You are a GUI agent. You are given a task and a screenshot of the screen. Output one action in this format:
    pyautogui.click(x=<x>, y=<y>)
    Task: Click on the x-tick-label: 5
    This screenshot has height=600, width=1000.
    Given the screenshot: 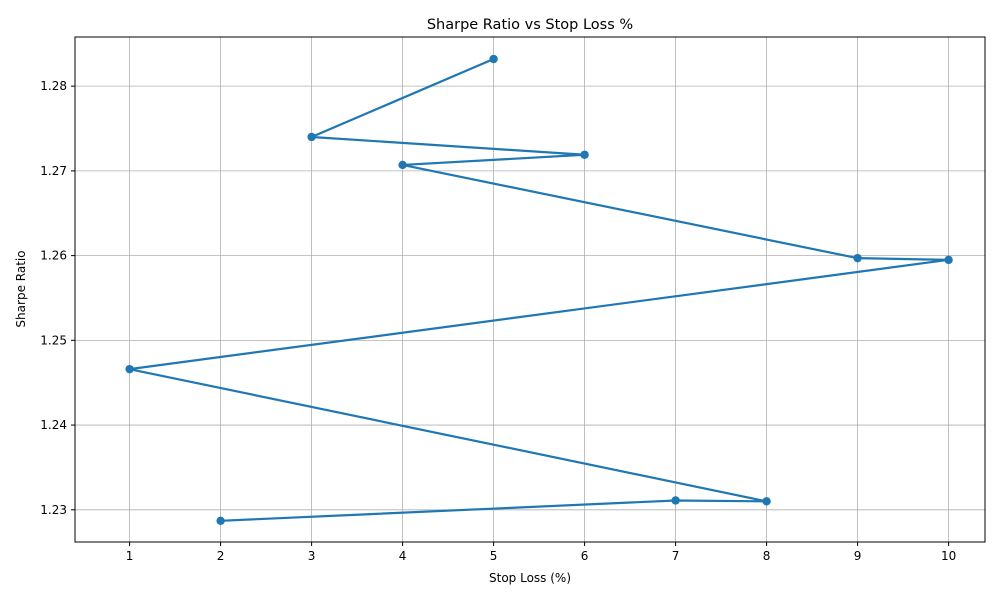 What is the action you would take?
    pyautogui.click(x=494, y=556)
    